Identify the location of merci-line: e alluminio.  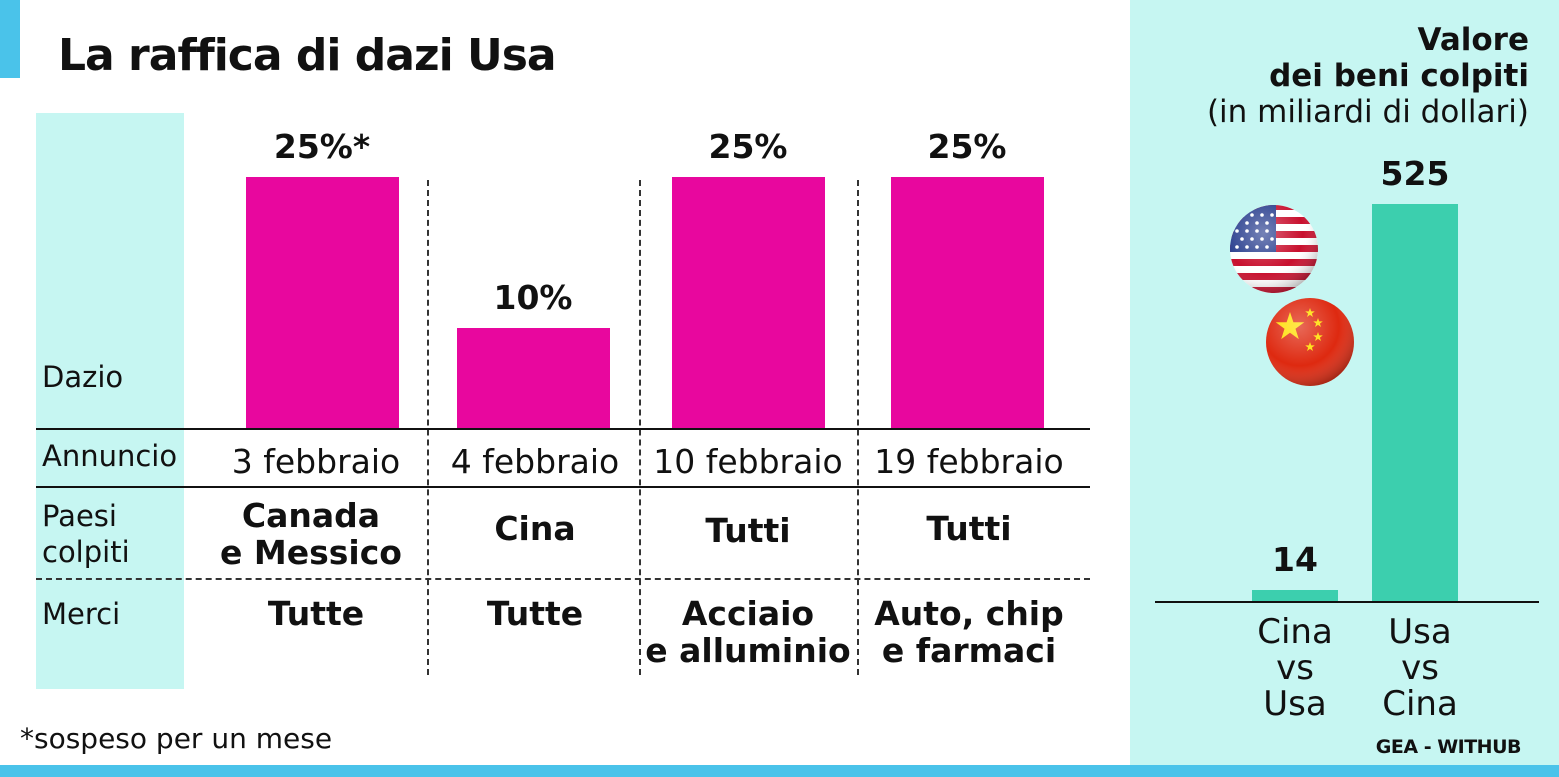
(748, 650).